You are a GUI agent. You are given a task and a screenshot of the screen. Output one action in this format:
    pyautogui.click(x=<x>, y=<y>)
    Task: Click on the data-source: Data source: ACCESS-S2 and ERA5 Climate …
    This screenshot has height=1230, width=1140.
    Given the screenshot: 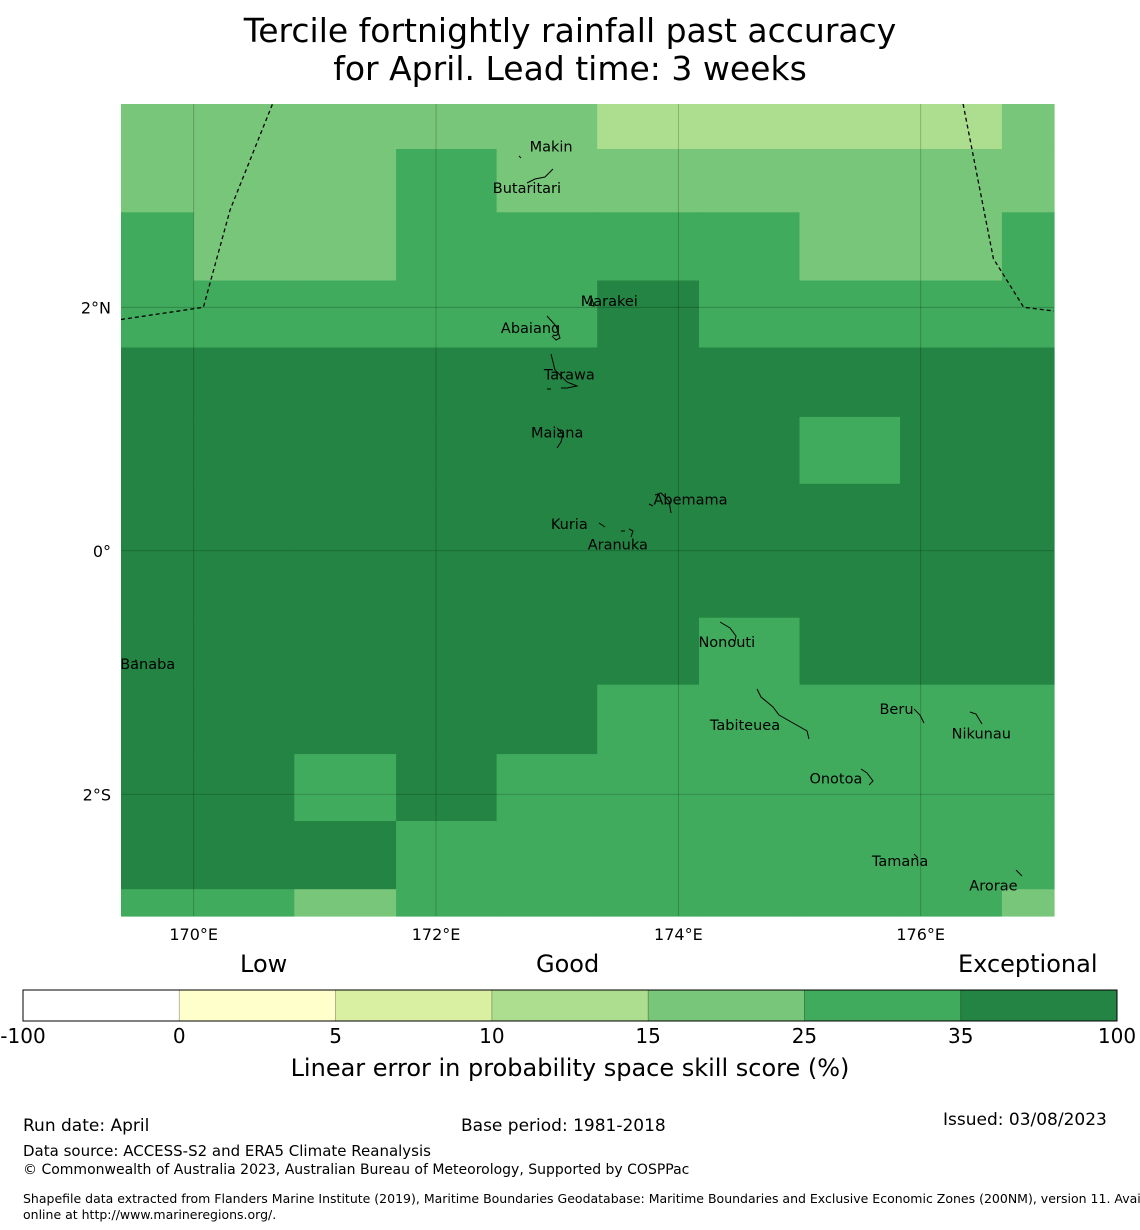 What is the action you would take?
    pyautogui.click(x=227, y=1151)
    